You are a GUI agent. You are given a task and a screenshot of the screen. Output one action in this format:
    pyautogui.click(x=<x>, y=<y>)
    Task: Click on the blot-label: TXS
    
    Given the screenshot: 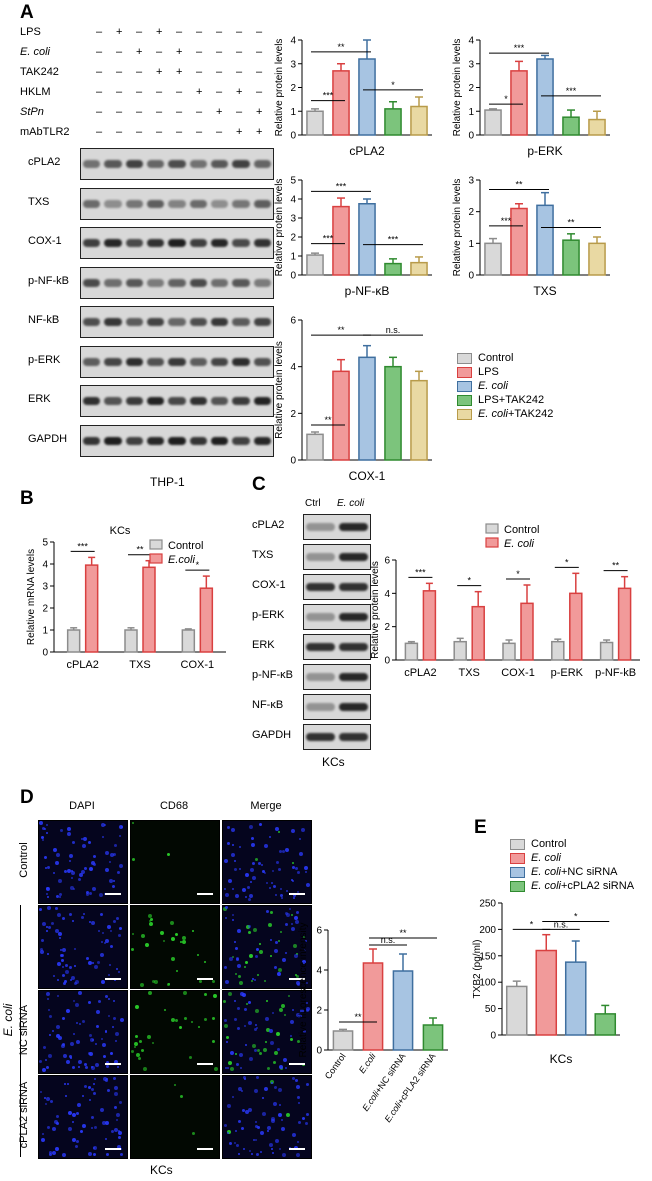 What is the action you would take?
    pyautogui.click(x=263, y=555)
    